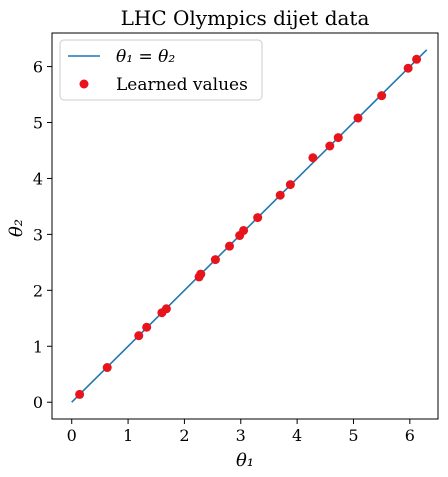 Image resolution: width=448 pixels, height=477 pixels. I want to click on y-tick-label: 3, so click(38, 234).